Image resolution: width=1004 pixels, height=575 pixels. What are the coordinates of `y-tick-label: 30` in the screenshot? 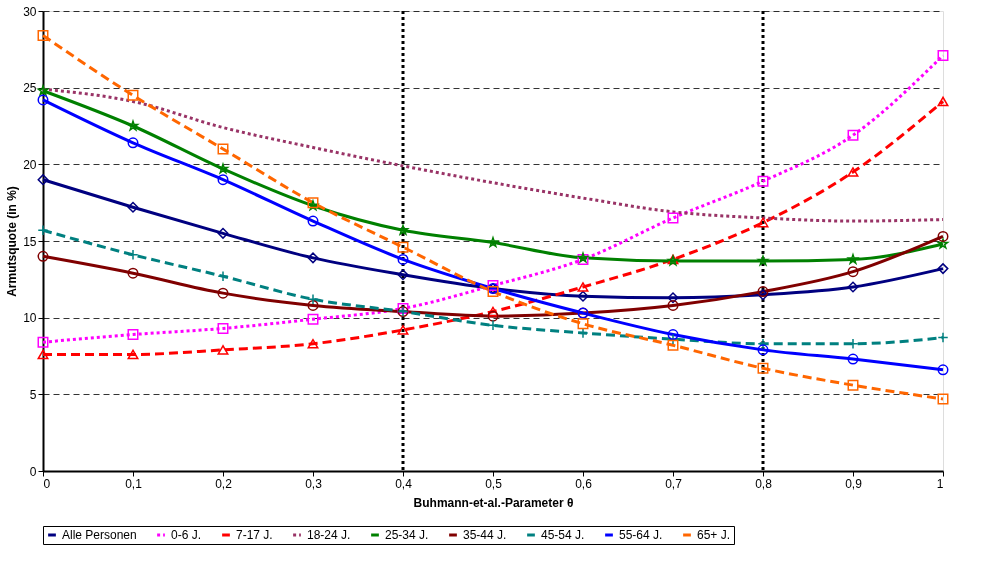 It's located at (30, 11).